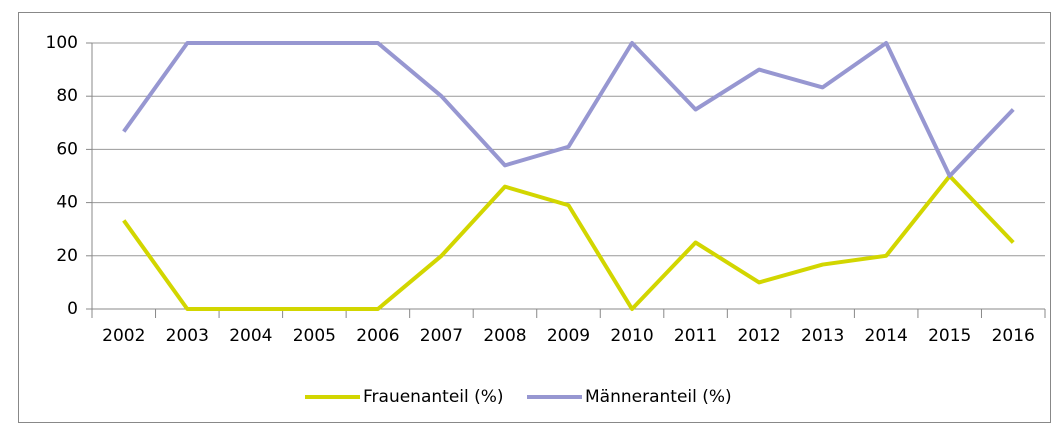  Describe the element at coordinates (631, 336) in the screenshot. I see `x-tick-label: 2010` at that location.